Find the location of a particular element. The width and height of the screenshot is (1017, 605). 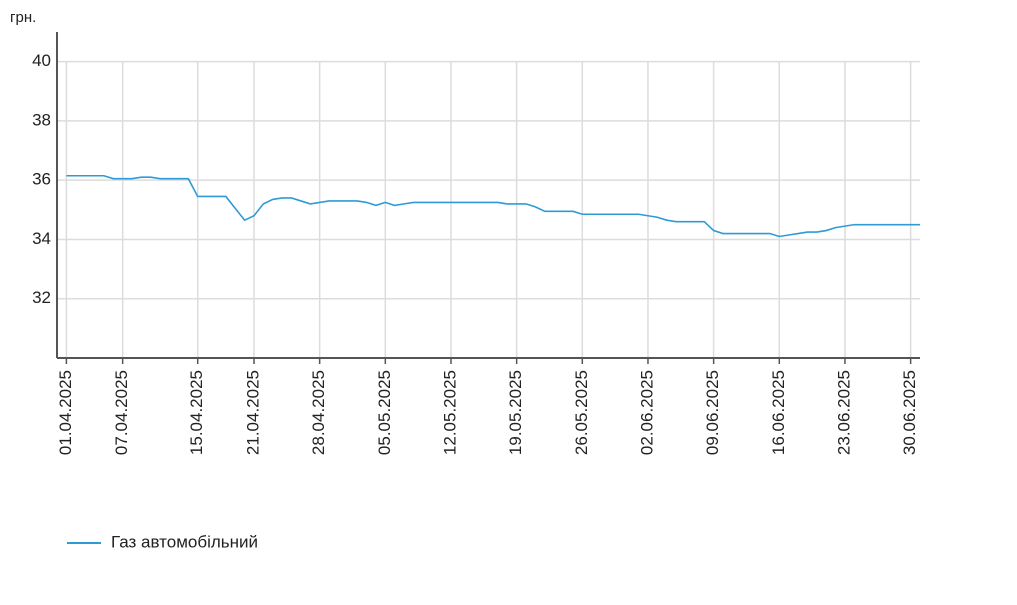

x-tick-label: 09.06.2025 is located at coordinates (712, 412).